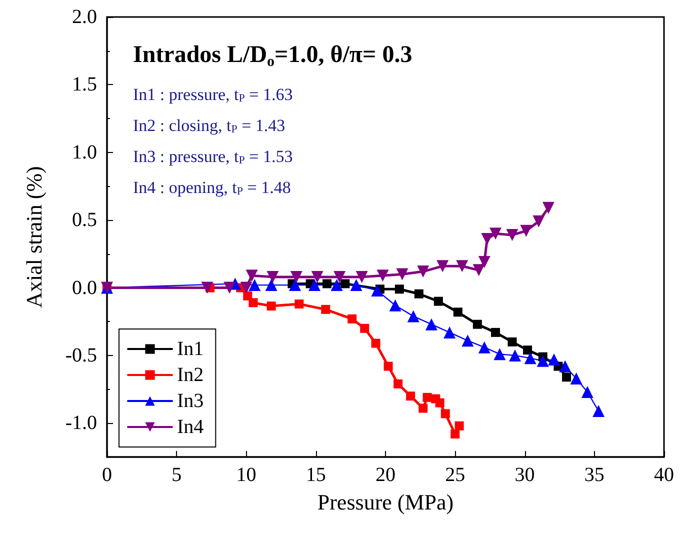 The image size is (691, 537). Describe the element at coordinates (455, 475) in the screenshot. I see `x-tick-label: 25` at that location.